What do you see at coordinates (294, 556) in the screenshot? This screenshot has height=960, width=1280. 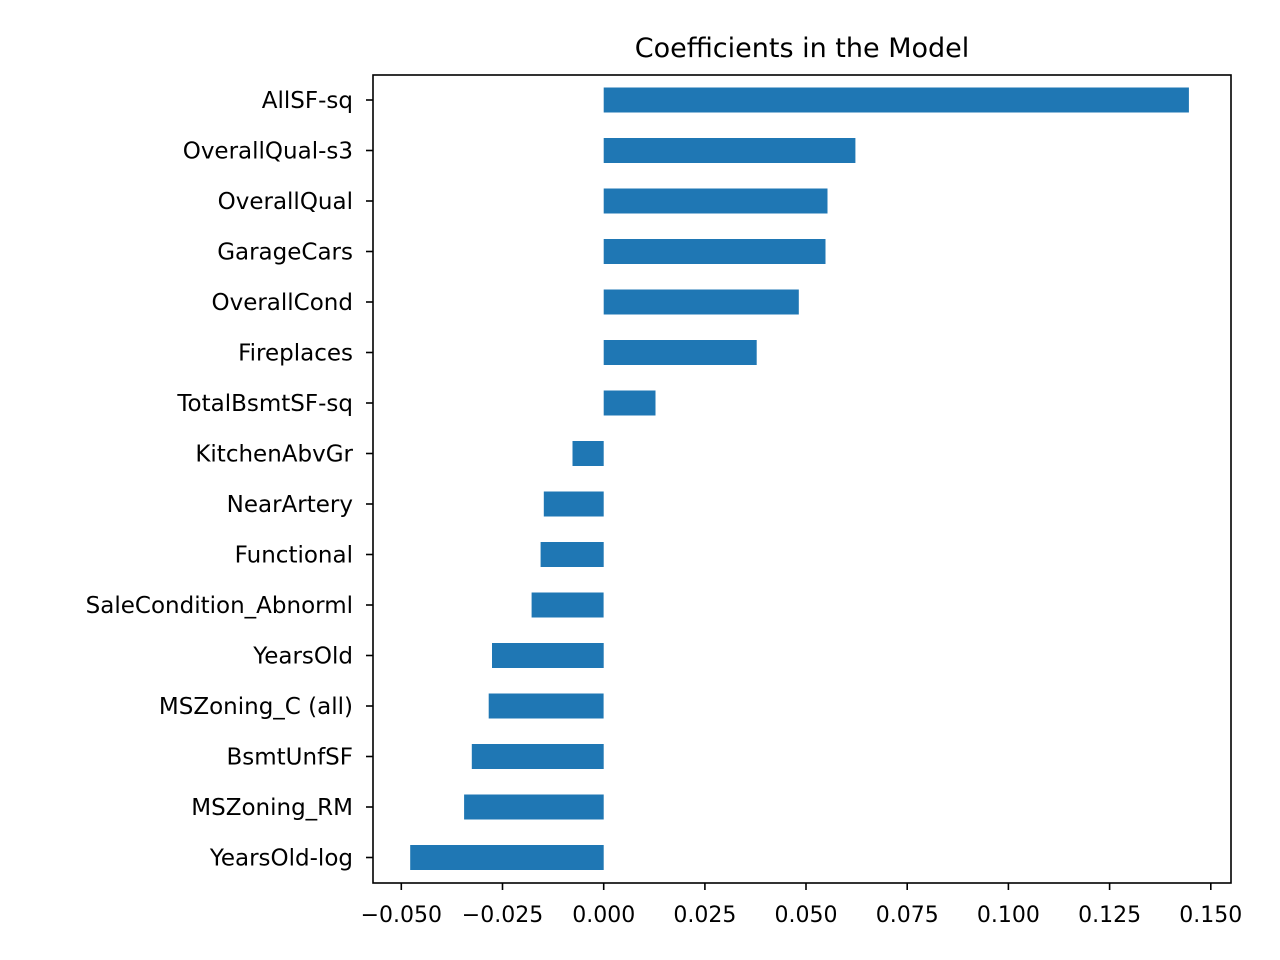 I see `y-tick-label: Functional` at bounding box center [294, 556].